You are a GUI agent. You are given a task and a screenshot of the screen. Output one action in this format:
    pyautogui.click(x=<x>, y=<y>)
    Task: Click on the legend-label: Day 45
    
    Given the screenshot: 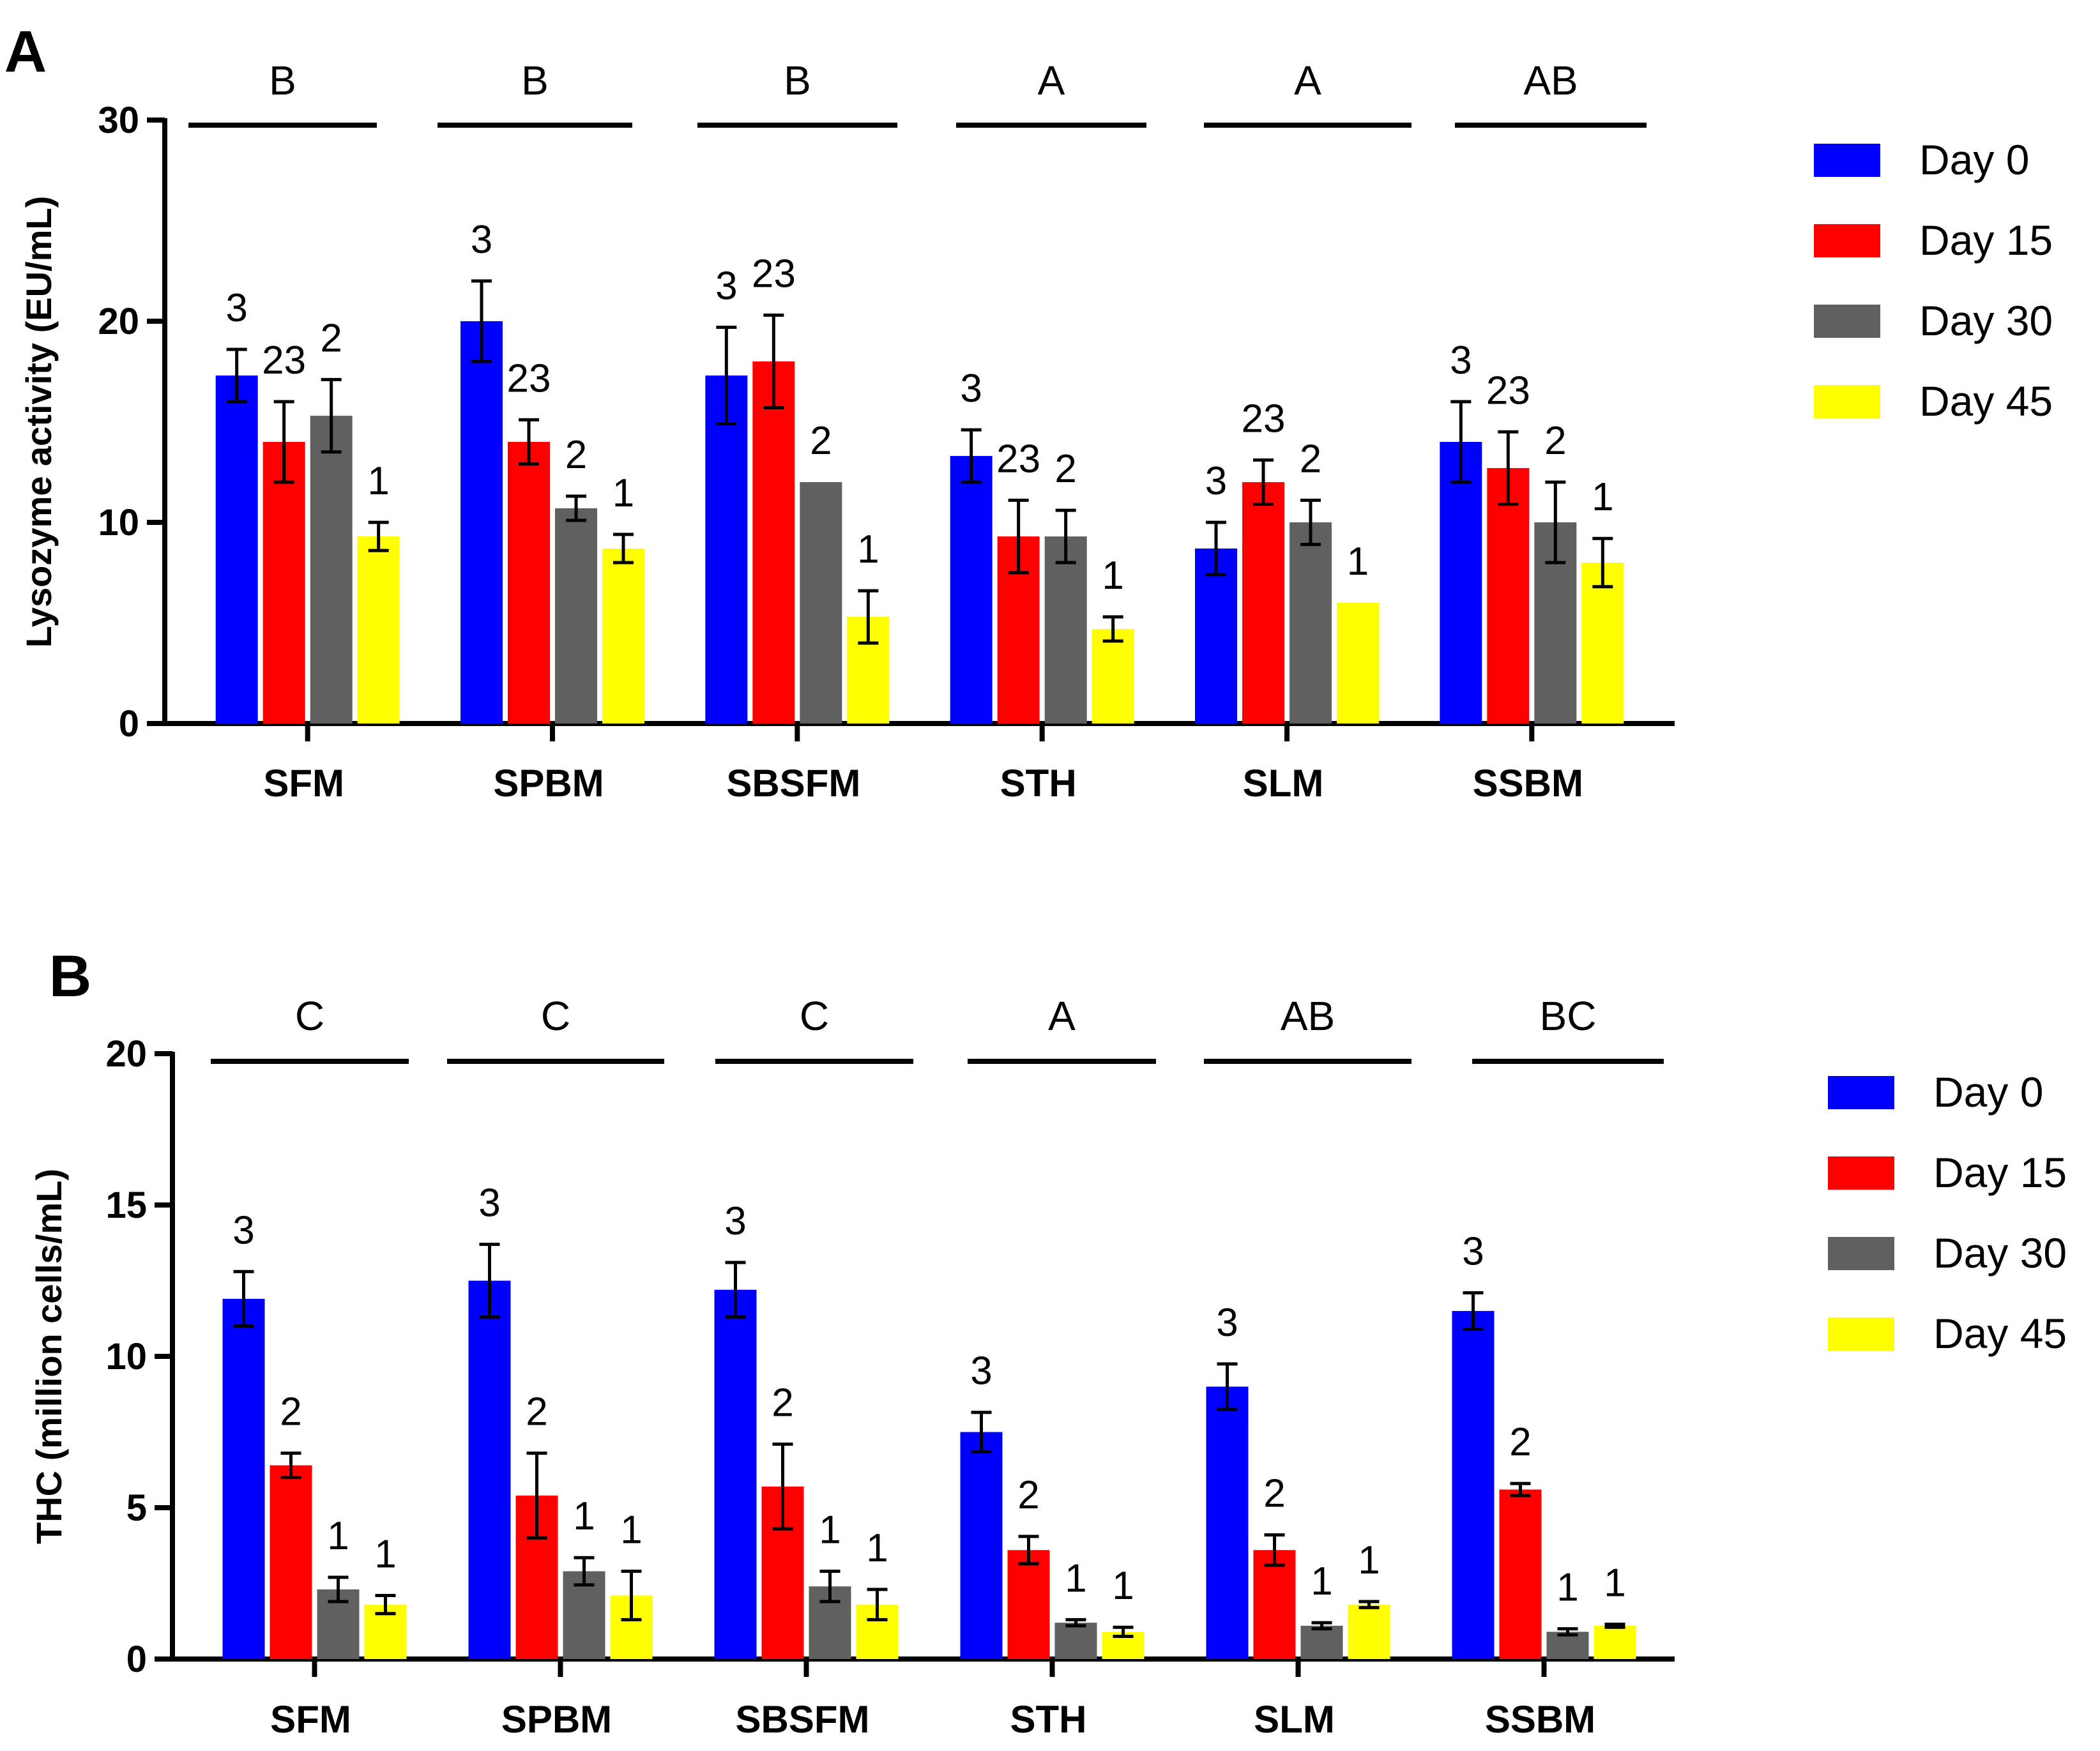 What is the action you would take?
    pyautogui.click(x=1986, y=401)
    